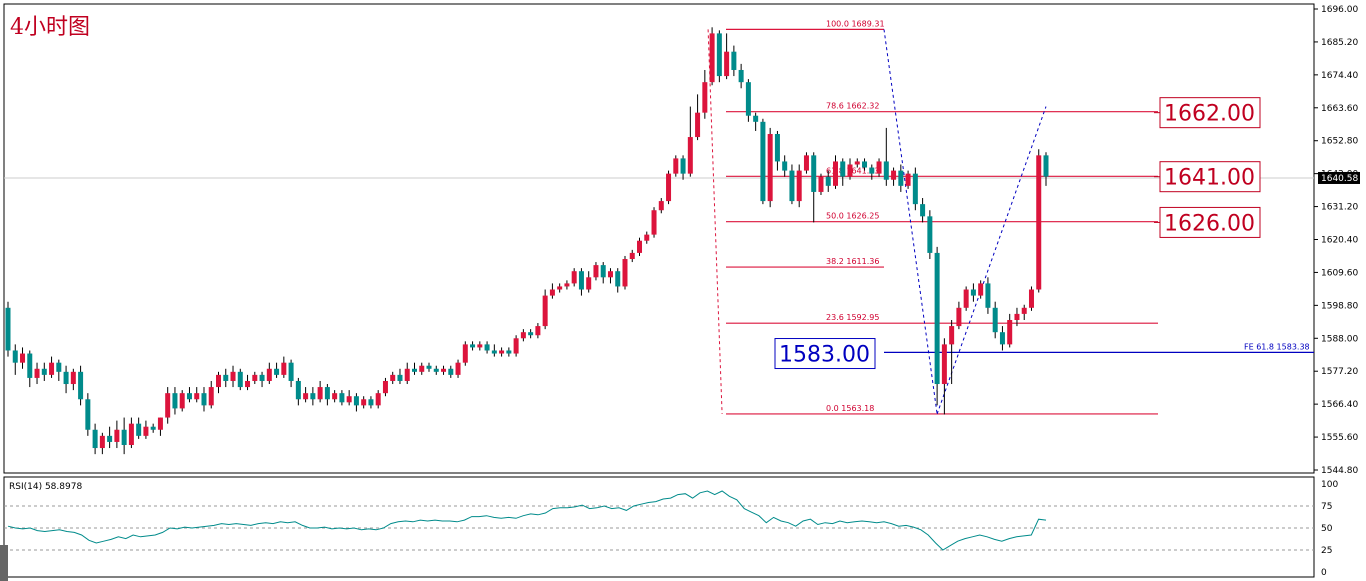 This screenshot has width=1366, height=581. What do you see at coordinates (715, 221) in the screenshot?
I see `fib-anchor-line` at bounding box center [715, 221].